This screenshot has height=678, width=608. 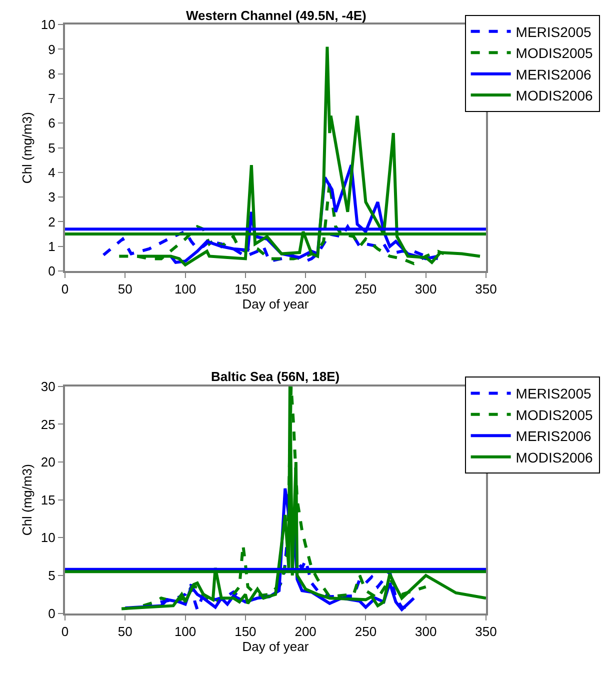 What do you see at coordinates (52, 98) in the screenshot?
I see `y-tick-label: 7` at bounding box center [52, 98].